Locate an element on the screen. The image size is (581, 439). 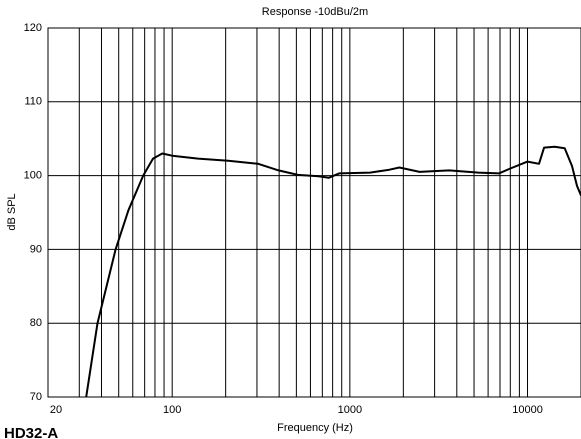
x-tick-label: 10000 is located at coordinates (527, 410).